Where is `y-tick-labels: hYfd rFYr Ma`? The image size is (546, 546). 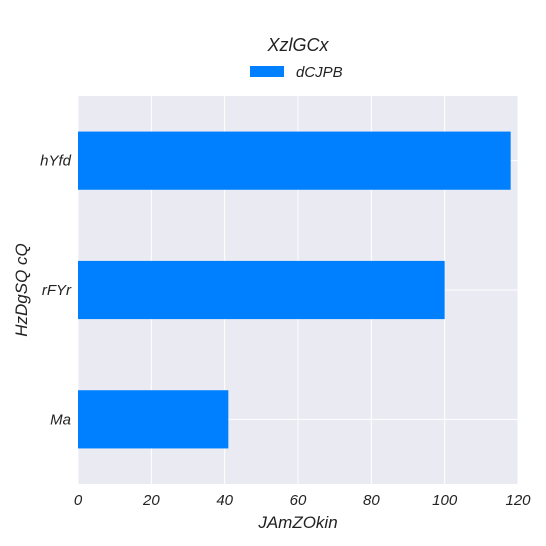 y-tick-labels: hYfd rFYr Ma is located at coordinates (56, 291).